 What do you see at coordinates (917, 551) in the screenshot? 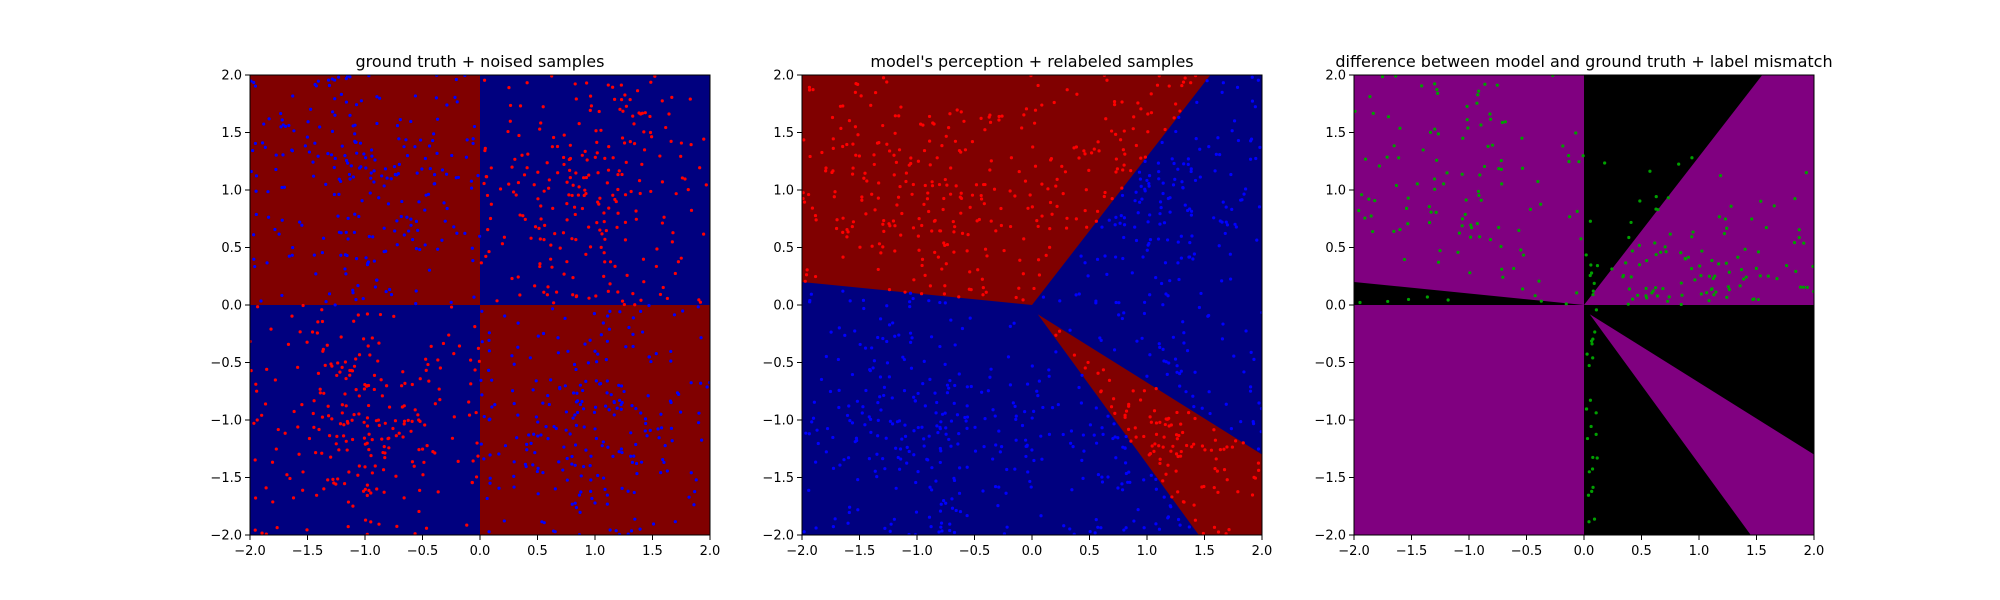
I see `x-tick-label: −1.0` at bounding box center [917, 551].